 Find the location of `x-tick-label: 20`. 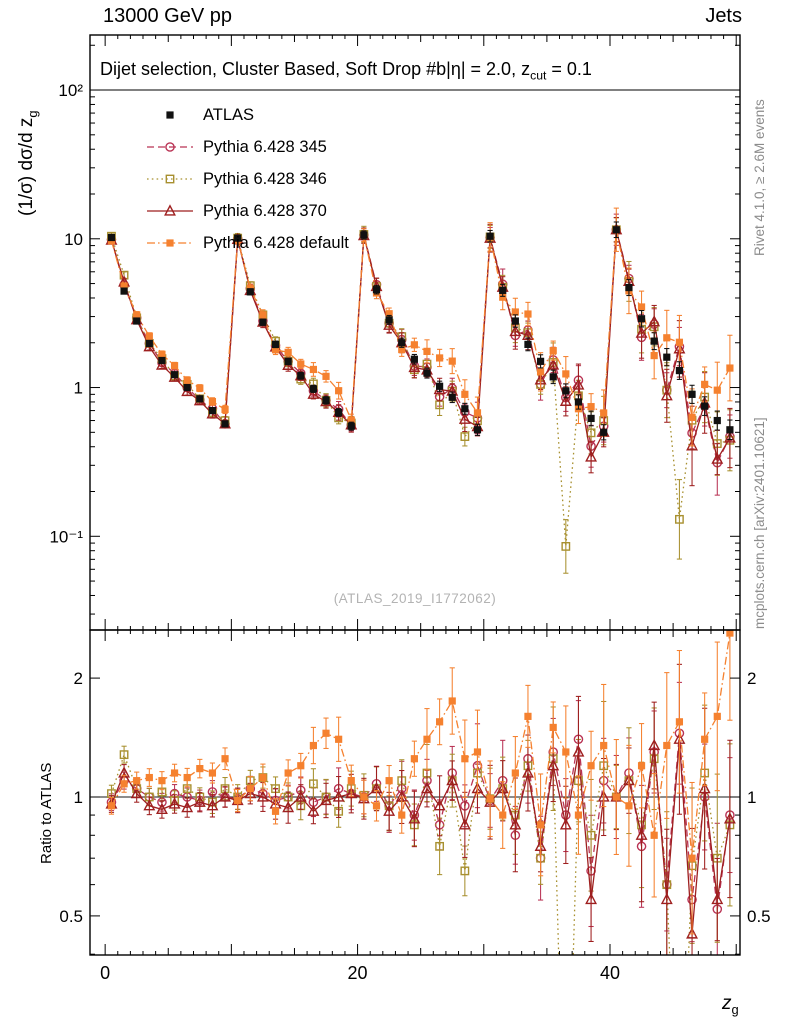

x-tick-label: 20 is located at coordinates (358, 973).